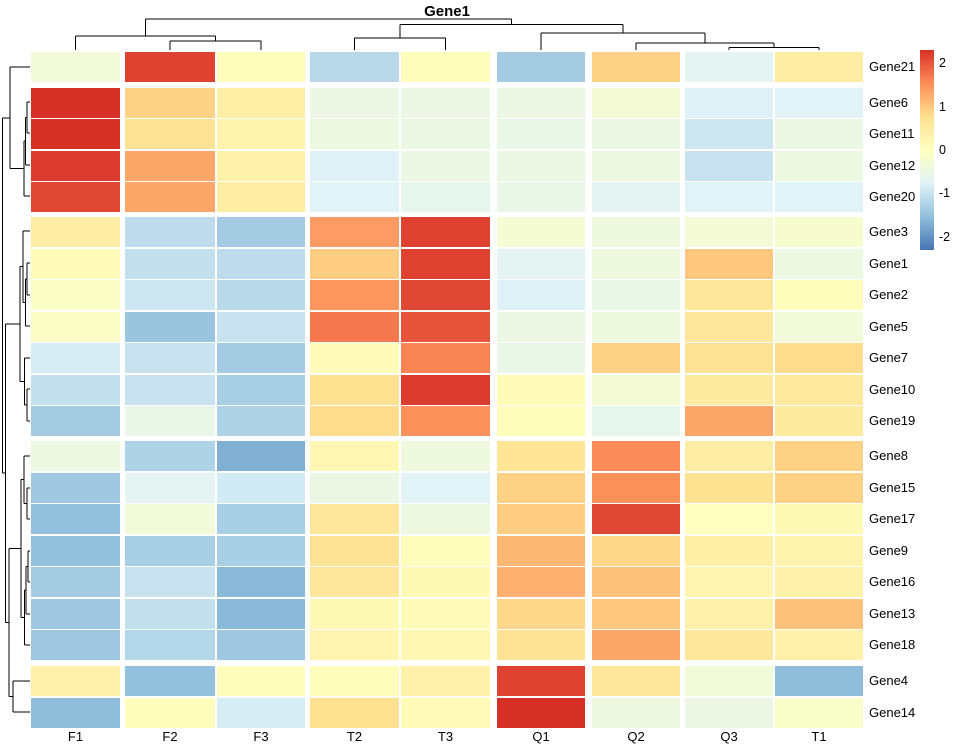 The image size is (959, 747). Describe the element at coordinates (541, 736) in the screenshot. I see `column-label: Q1` at that location.